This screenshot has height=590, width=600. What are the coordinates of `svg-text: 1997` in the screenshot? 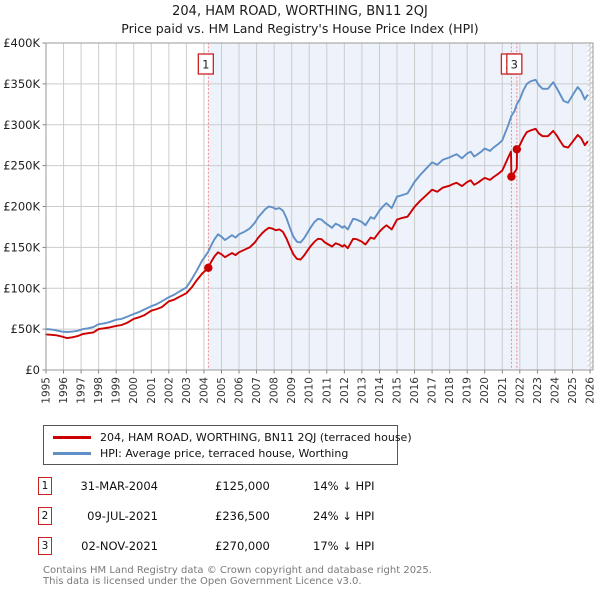 It's located at (82, 390).